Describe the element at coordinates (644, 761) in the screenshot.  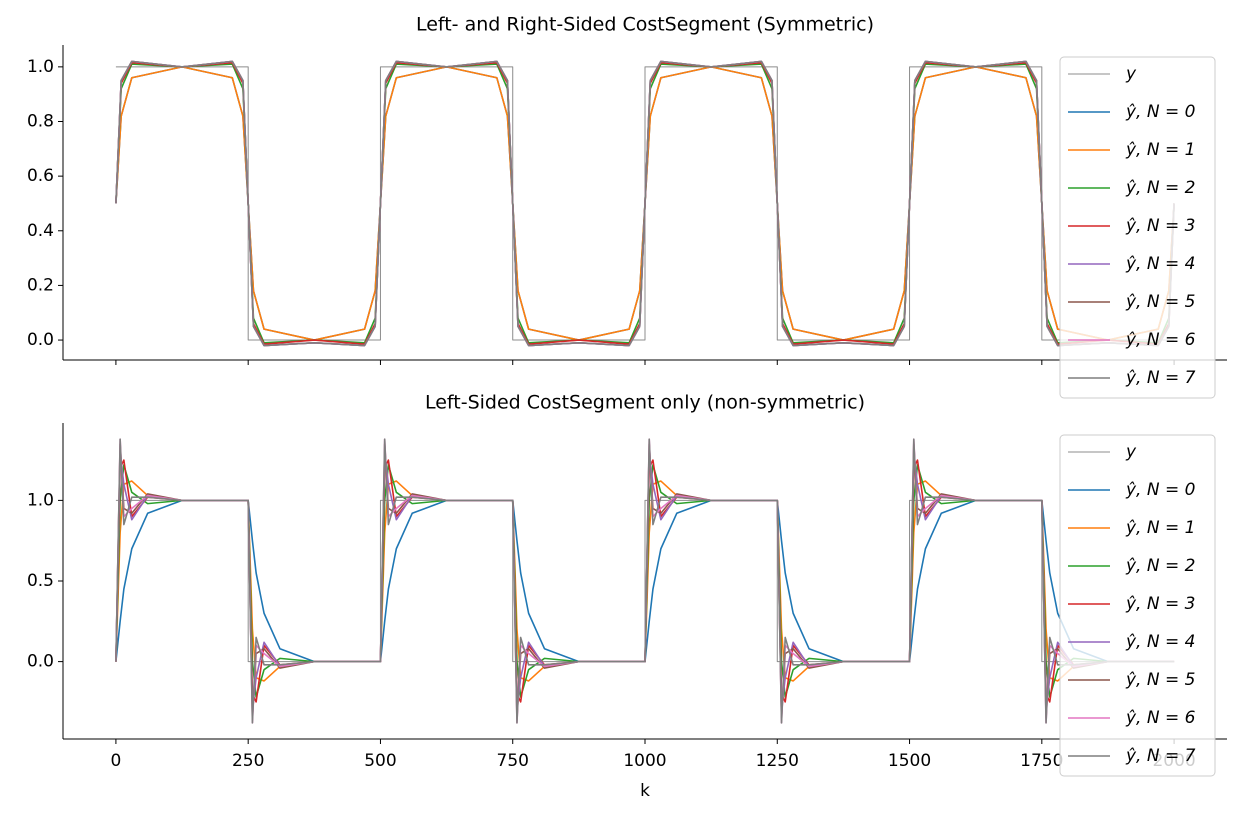
I see `x-tick-label: 1000` at that location.